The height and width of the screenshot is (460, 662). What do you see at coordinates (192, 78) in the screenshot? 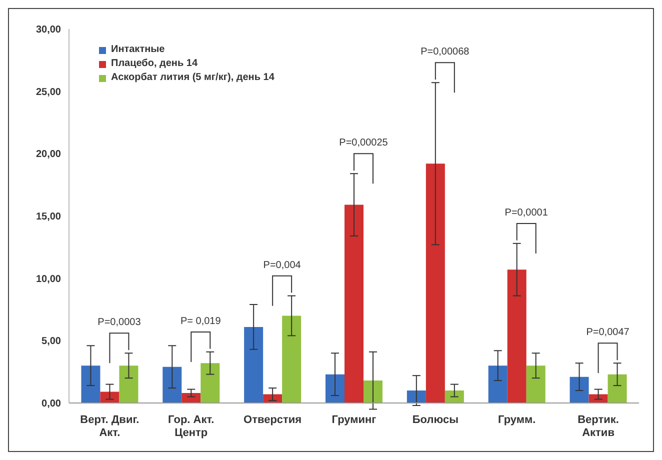
I see `legend-label: Аскорбат лития (5 мг/кг), день 14` at bounding box center [192, 78].